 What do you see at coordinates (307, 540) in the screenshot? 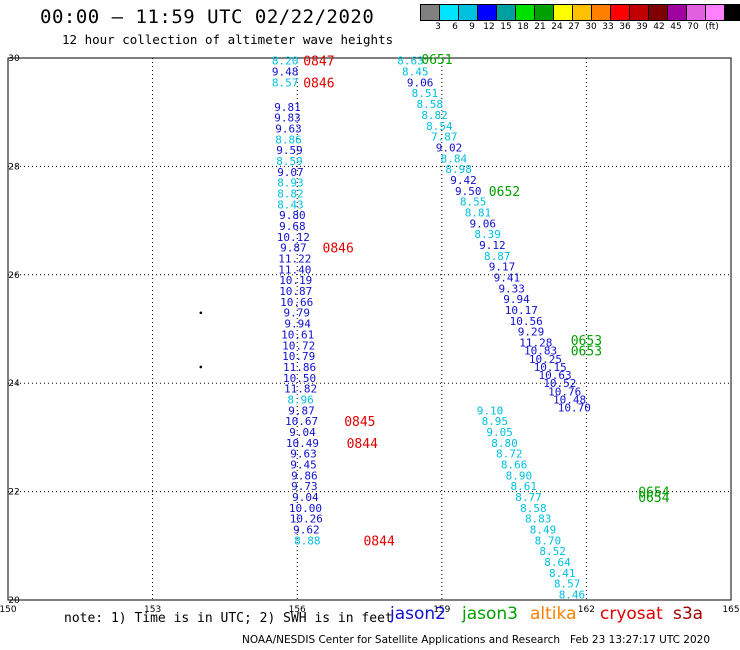
I see `wave-height-point: 8.88` at bounding box center [307, 540].